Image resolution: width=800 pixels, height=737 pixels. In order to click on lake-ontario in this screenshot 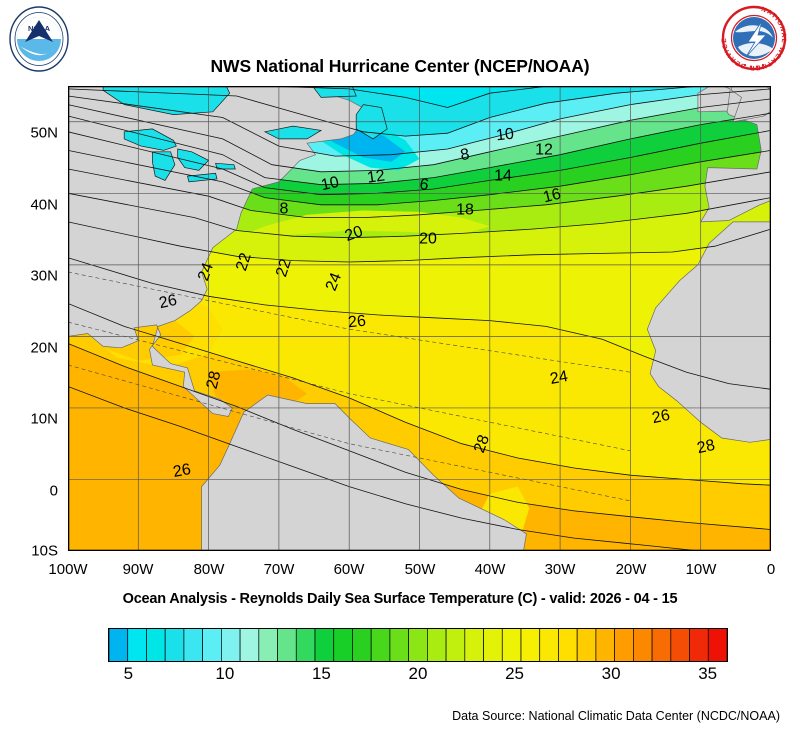, I will do `click(225, 166)`.